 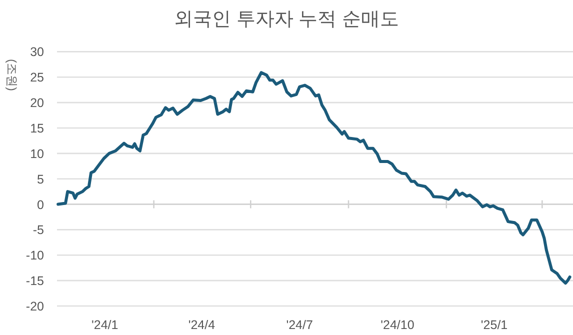 I want to click on y-tick-label: -15, so click(x=35, y=281).